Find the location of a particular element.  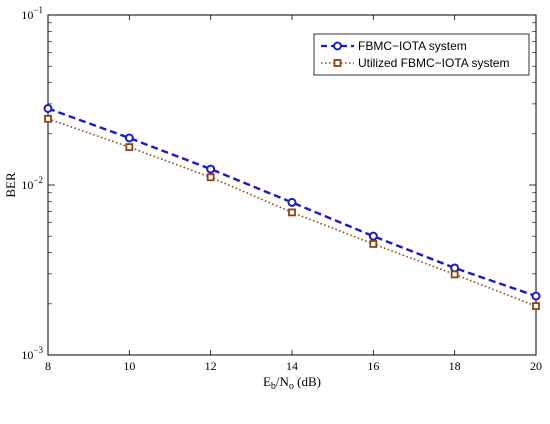

y-tick-label: 10⁻² is located at coordinates (32, 183).